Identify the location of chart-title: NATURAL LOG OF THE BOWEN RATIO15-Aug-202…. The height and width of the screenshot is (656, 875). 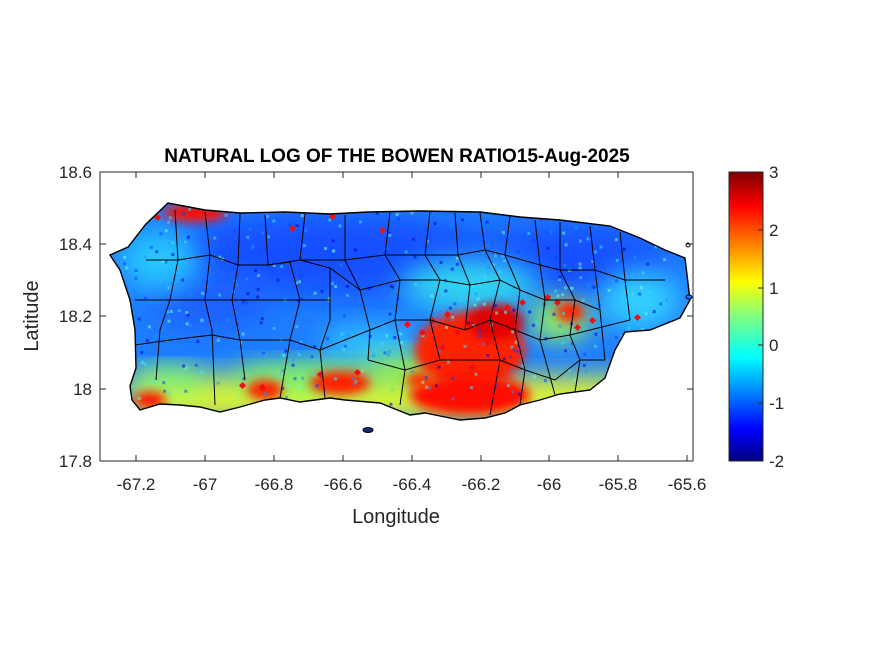
(397, 156).